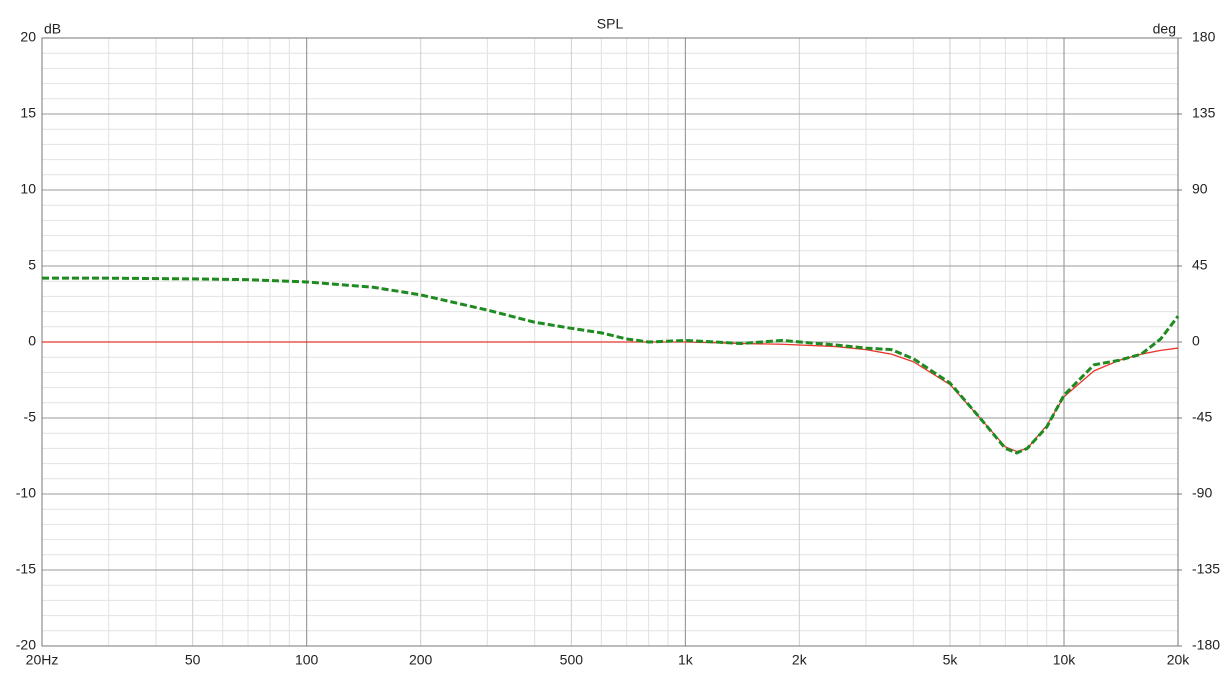 The width and height of the screenshot is (1225, 697). Describe the element at coordinates (1202, 493) in the screenshot. I see `y2-tick-label: -90` at that location.